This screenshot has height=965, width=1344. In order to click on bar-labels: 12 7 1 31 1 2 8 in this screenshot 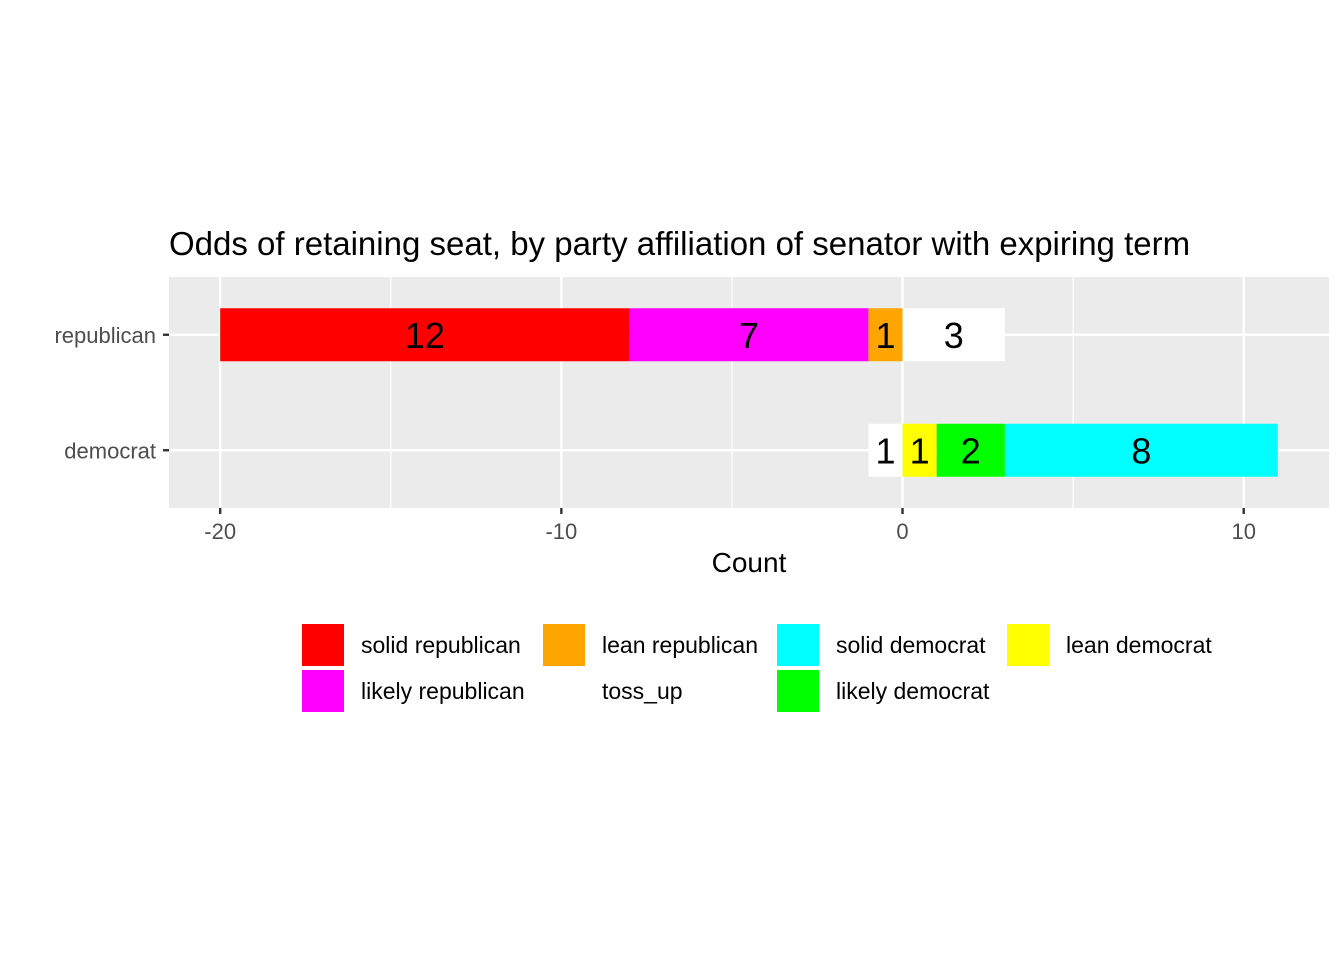, I will do `click(778, 393)`.